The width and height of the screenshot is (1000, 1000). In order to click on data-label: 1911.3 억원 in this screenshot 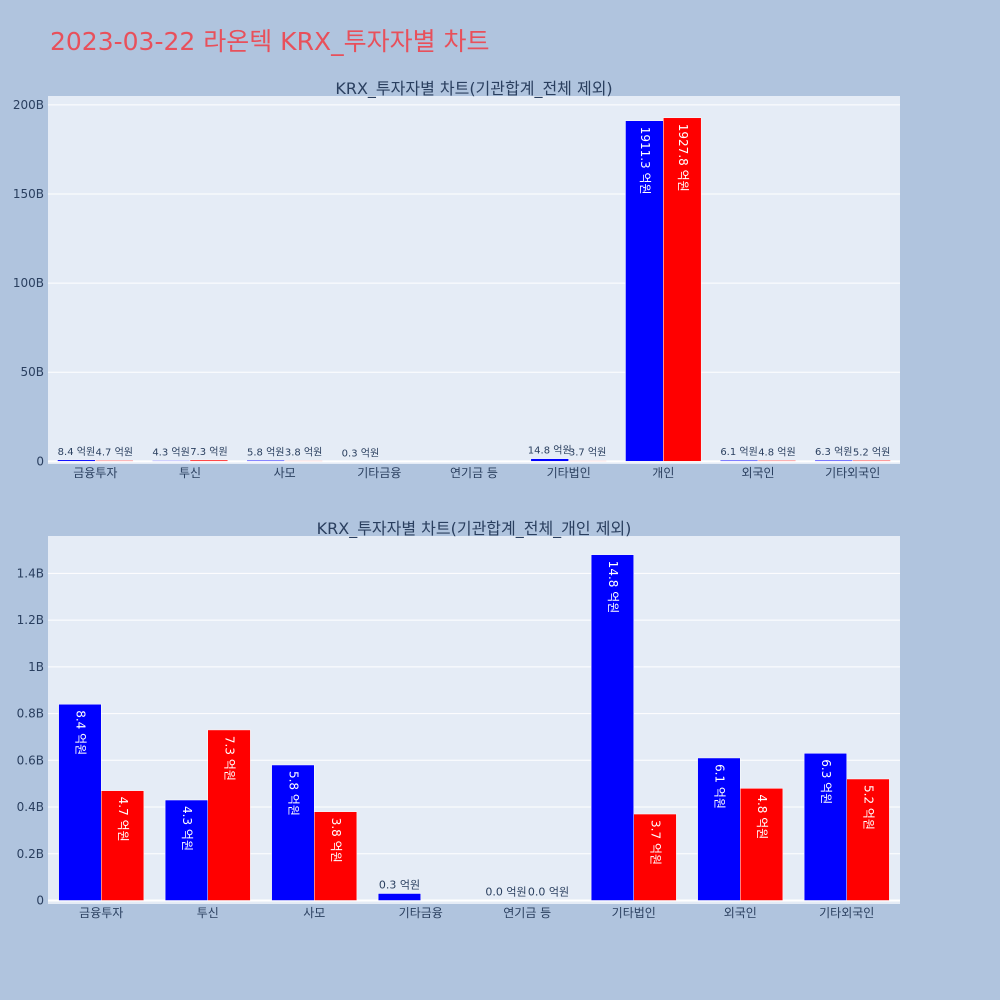, I will do `click(645, 161)`.